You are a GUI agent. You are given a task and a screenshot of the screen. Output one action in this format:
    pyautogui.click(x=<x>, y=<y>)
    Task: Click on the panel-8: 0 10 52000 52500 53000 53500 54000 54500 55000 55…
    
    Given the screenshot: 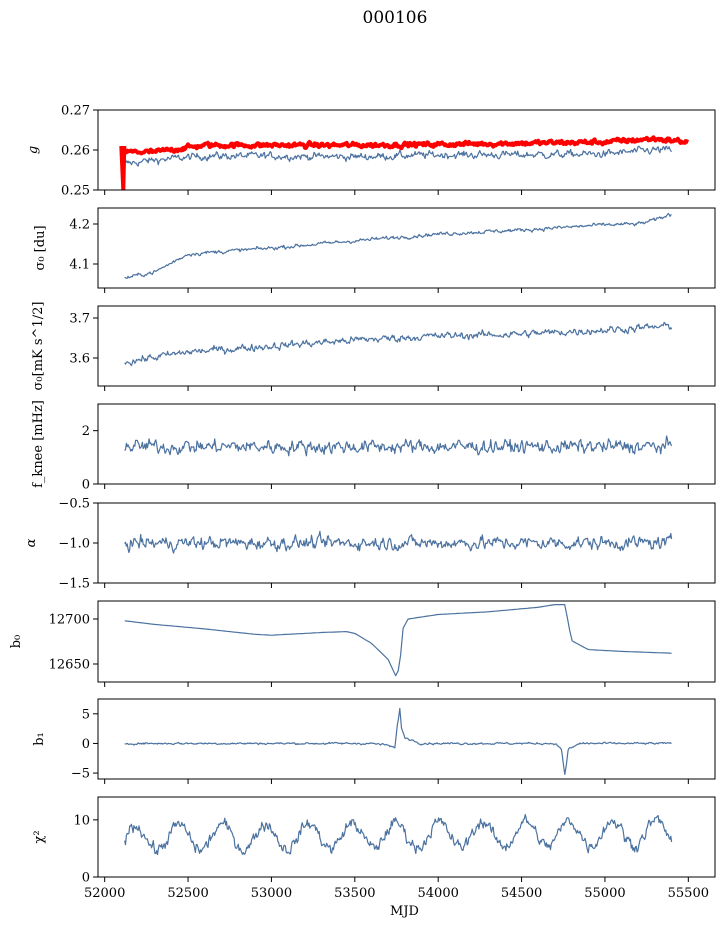 What is the action you would take?
    pyautogui.click(x=374, y=857)
    